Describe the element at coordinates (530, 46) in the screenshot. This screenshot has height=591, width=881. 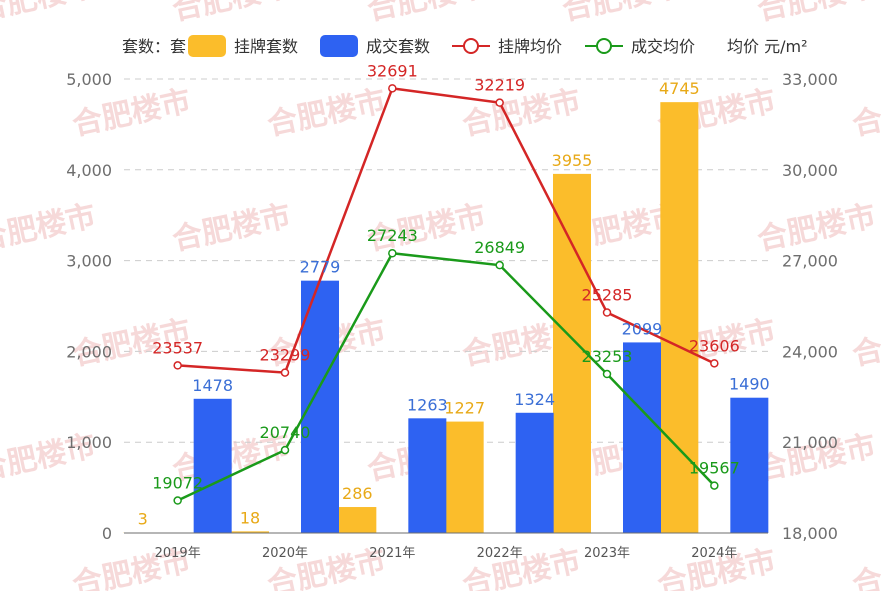
I see `legend-label-listing-price: 挂牌均价` at that location.